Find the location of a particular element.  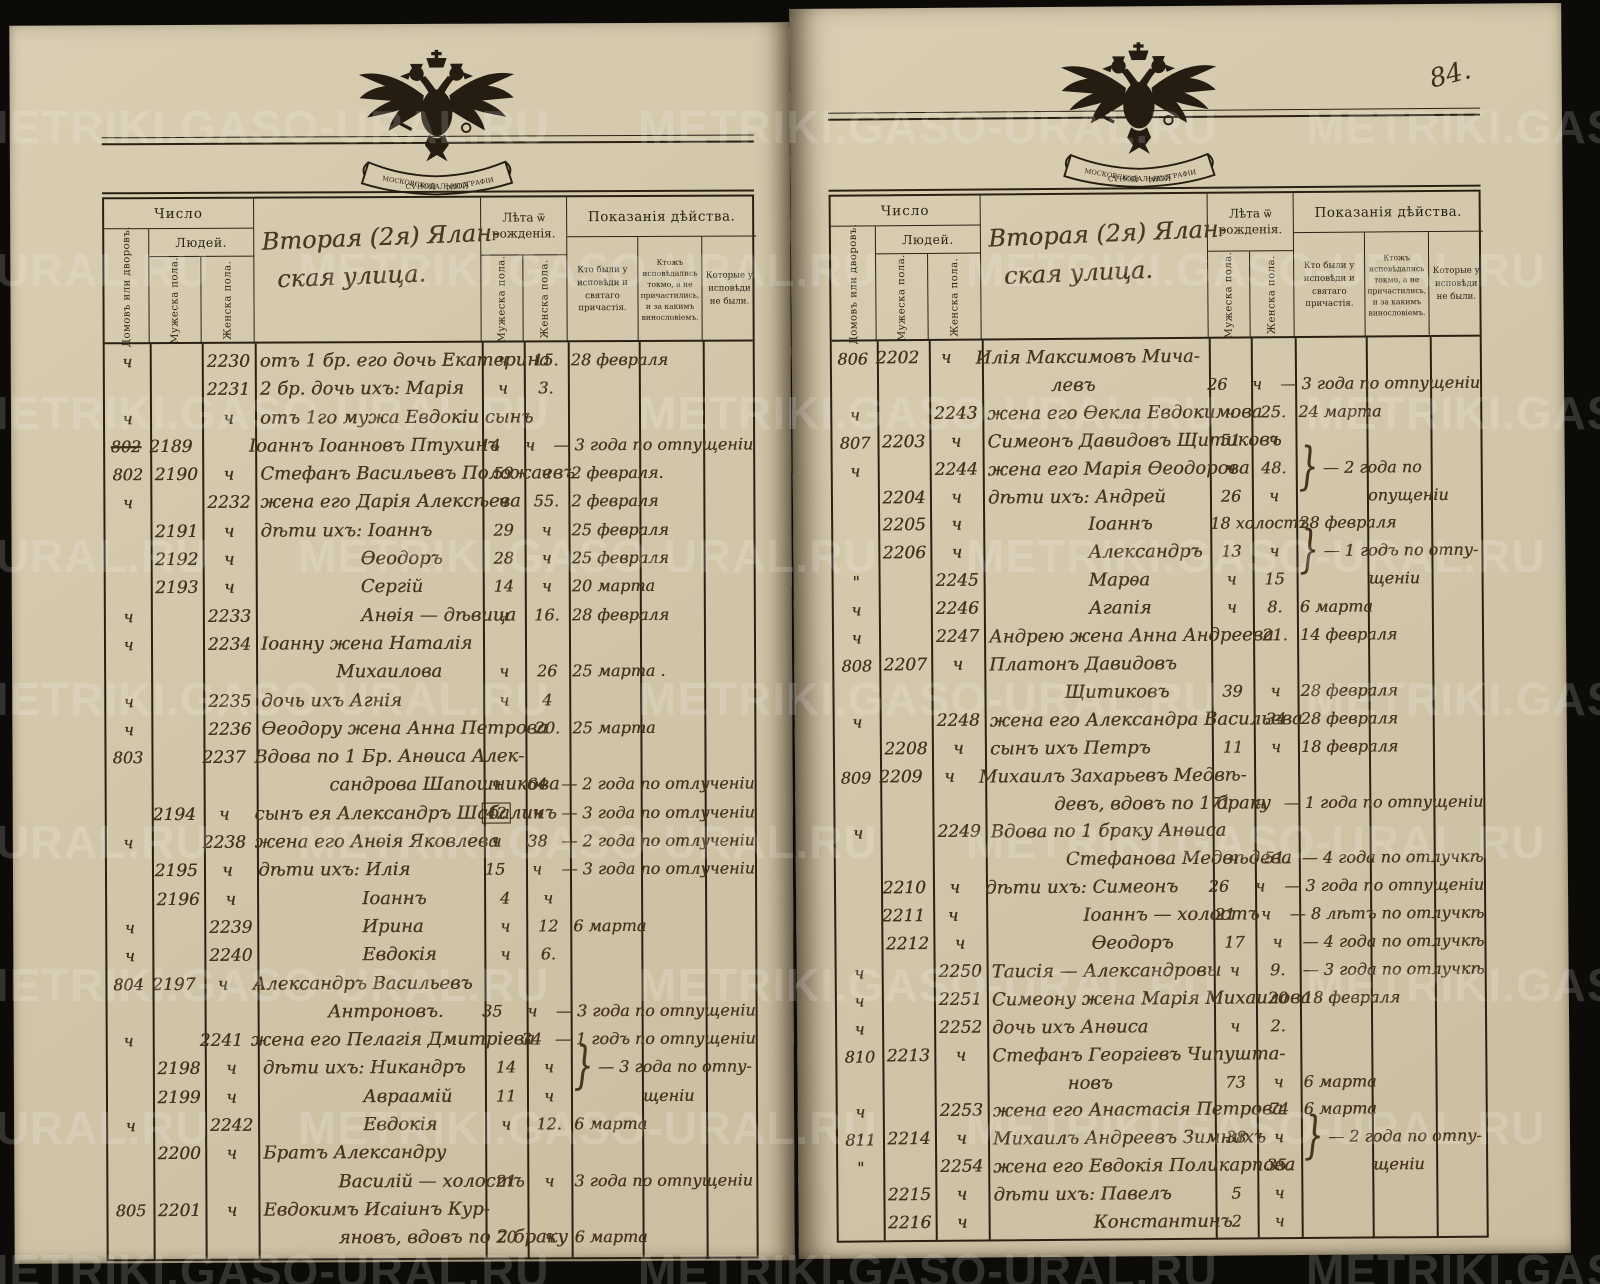

cell: 803 is located at coordinates (128, 758).